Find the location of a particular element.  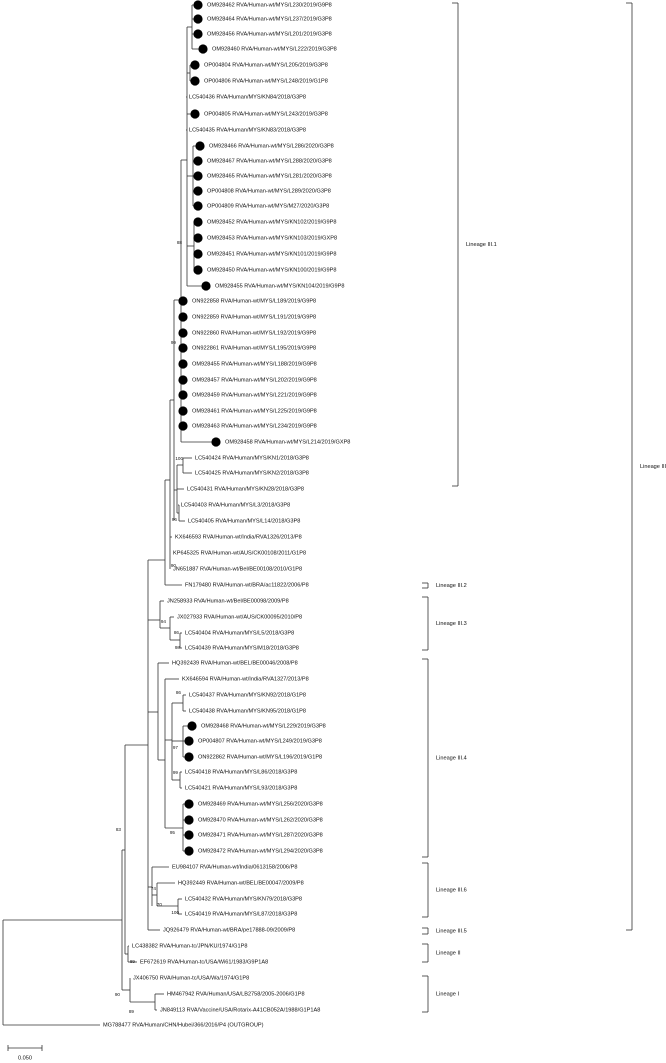

leaf-label: LC540436 RVA/Human/MYS/KN84/2018/G3P8 is located at coordinates (247, 97).